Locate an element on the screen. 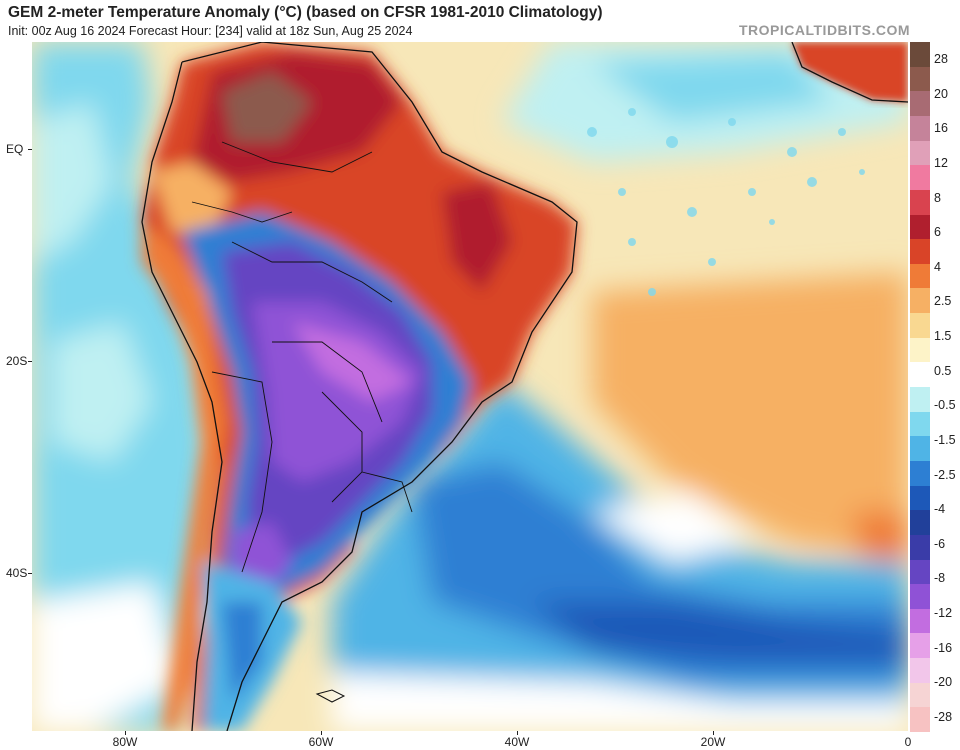 Image resolution: width=960 pixels, height=750 pixels. colorbar-label: 20 is located at coordinates (941, 93).